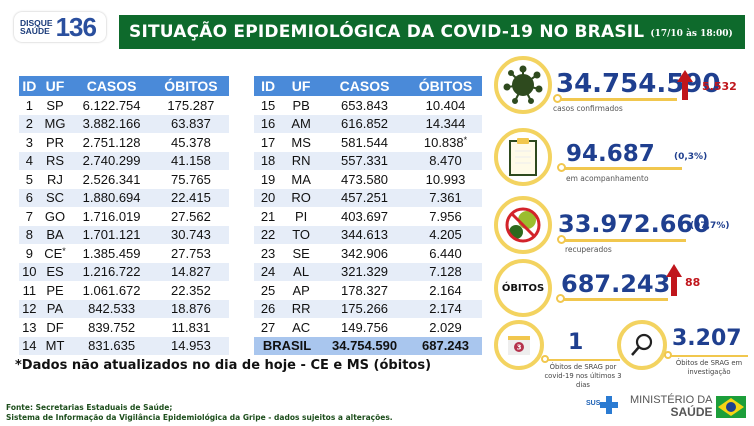 This screenshot has height=426, width=754. Describe the element at coordinates (112, 327) in the screenshot. I see `cell-casos-value: 839.752` at that location.